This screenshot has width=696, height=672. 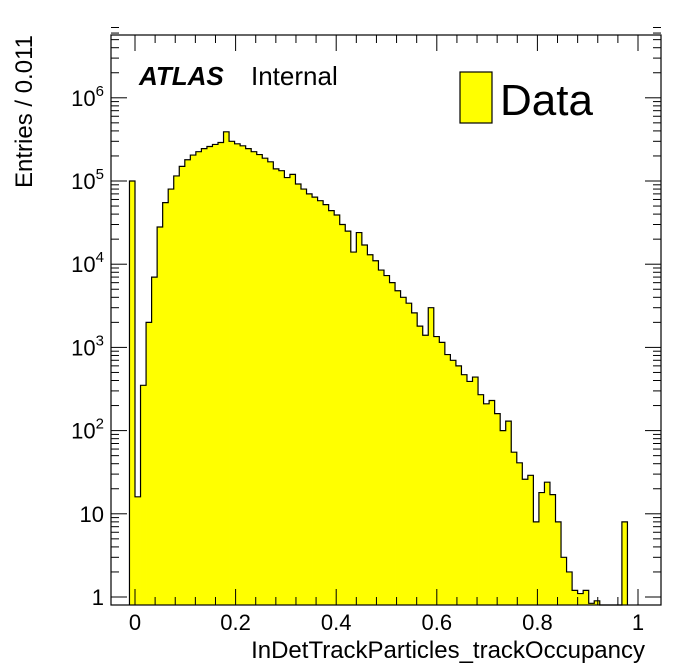 What do you see at coordinates (294, 76) in the screenshot?
I see `atlas-status: Internal` at bounding box center [294, 76].